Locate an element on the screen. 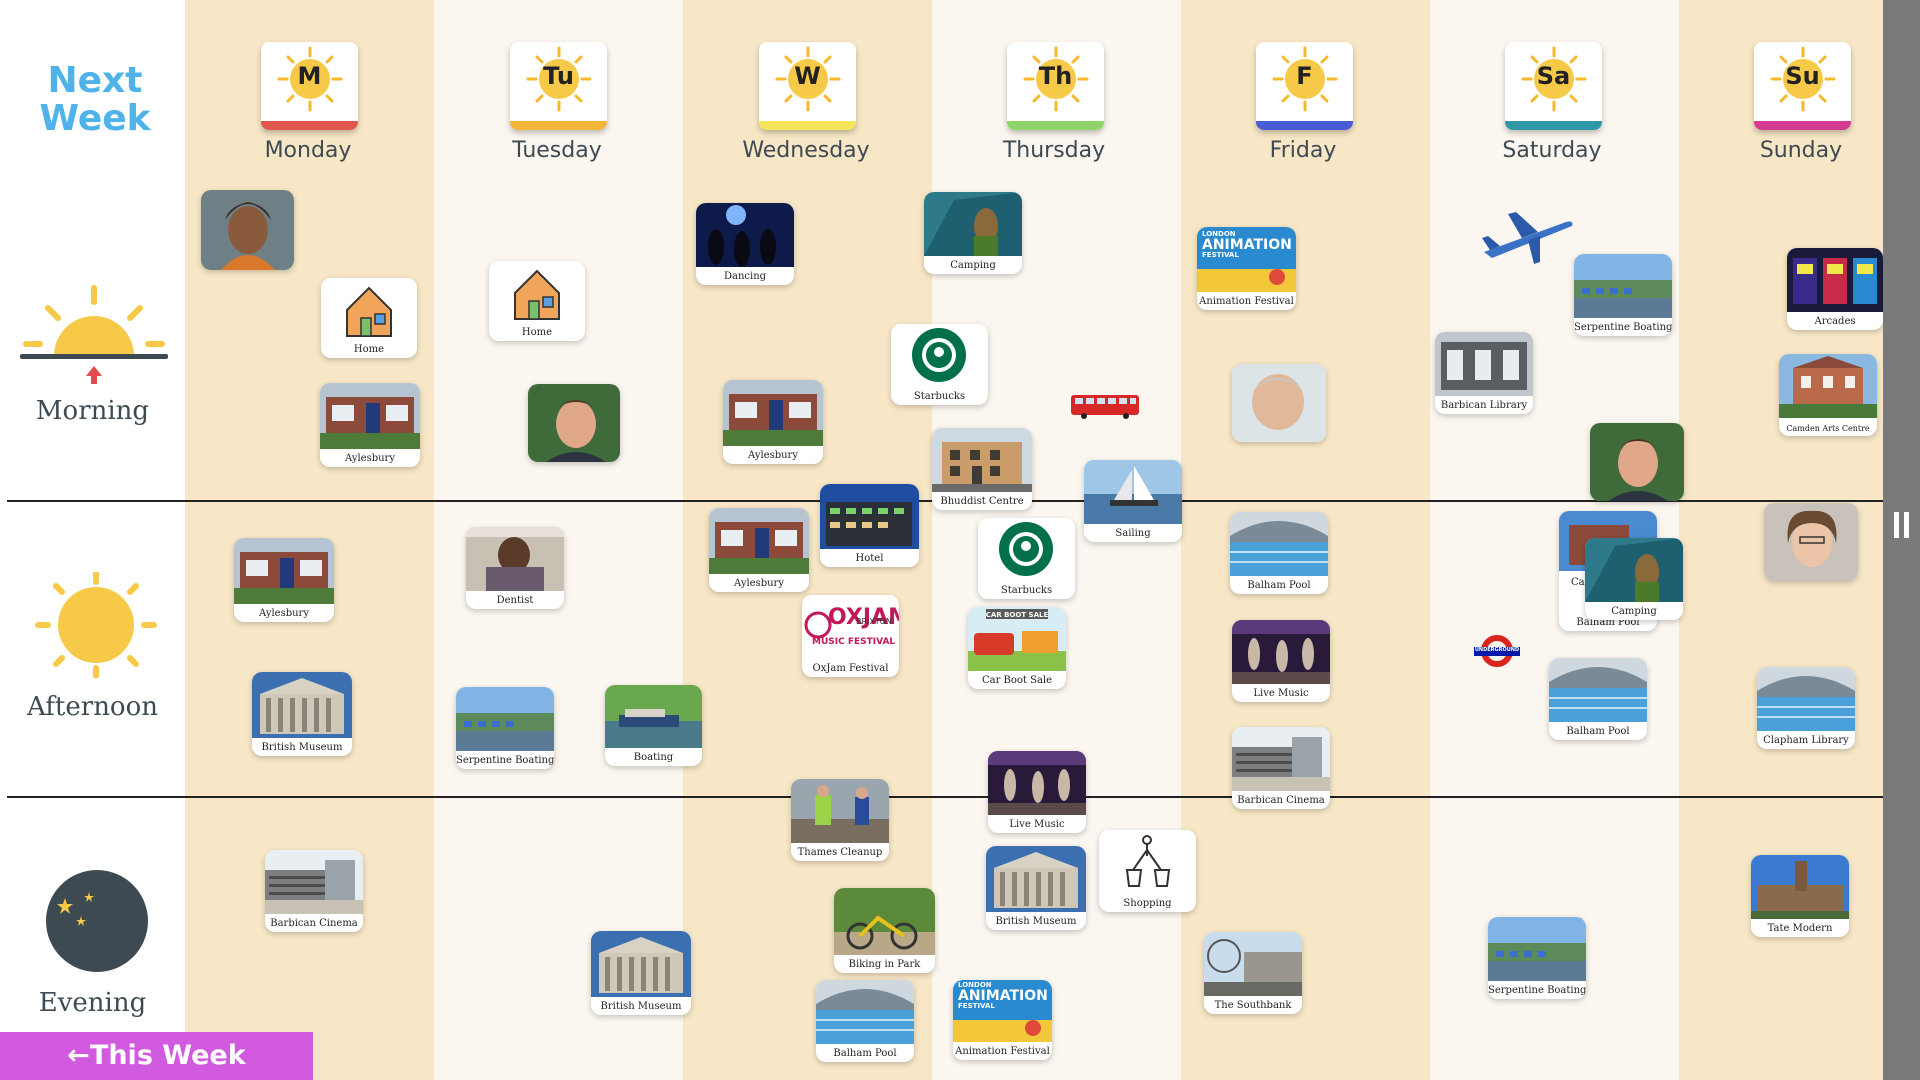  airplane-icon is located at coordinates (1527, 238).